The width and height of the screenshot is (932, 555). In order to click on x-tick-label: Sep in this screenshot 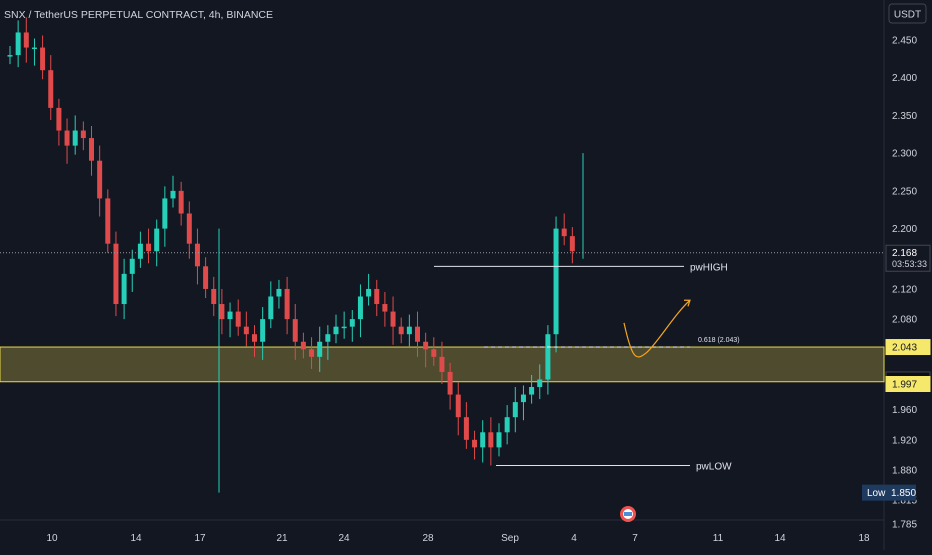, I will do `click(510, 538)`.